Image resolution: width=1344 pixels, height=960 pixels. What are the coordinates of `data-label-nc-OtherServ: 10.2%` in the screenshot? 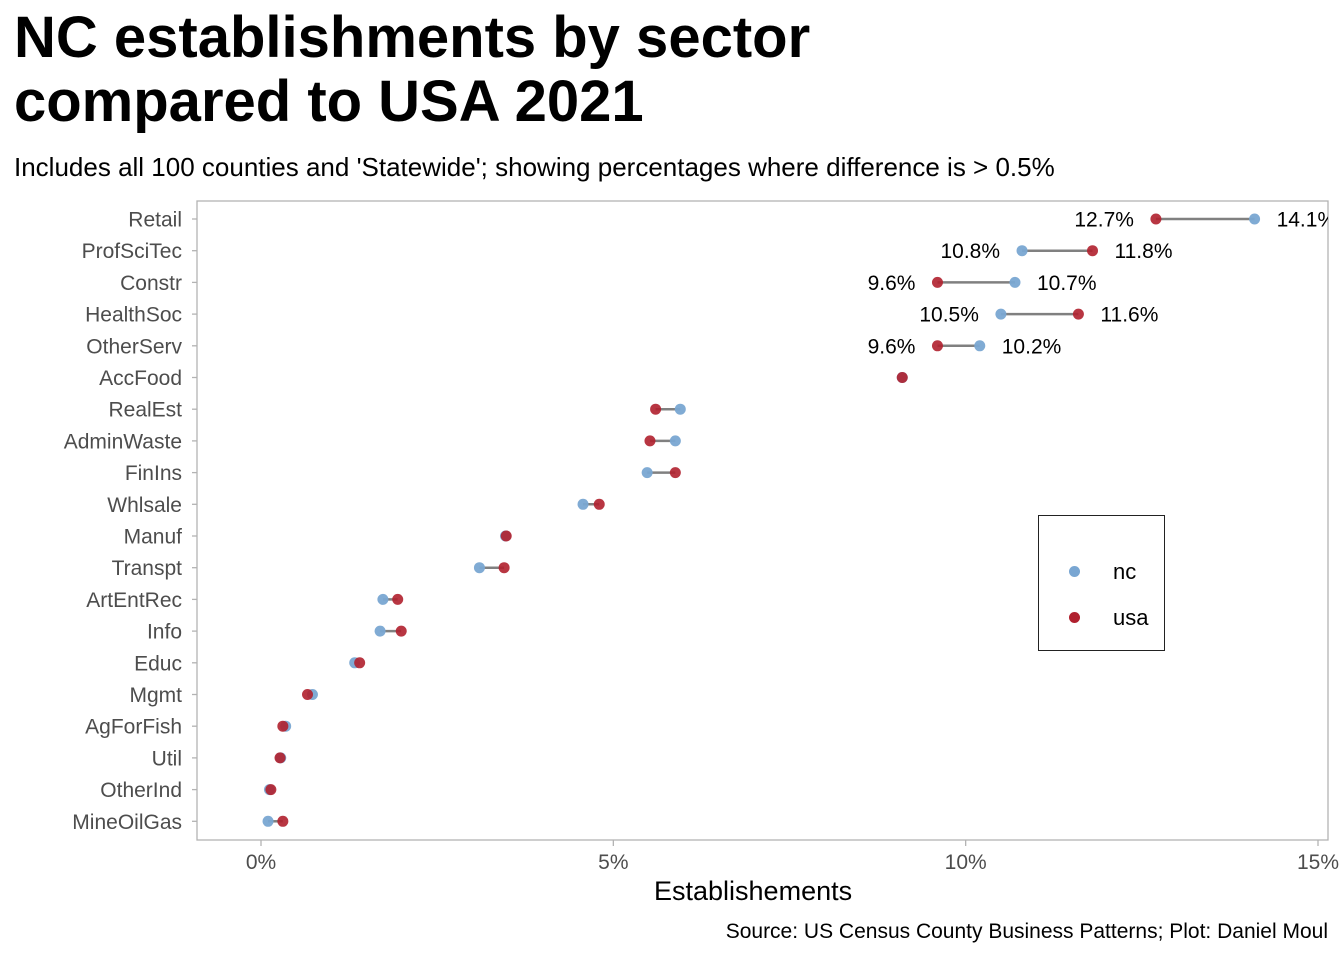 It's located at (1032, 346).